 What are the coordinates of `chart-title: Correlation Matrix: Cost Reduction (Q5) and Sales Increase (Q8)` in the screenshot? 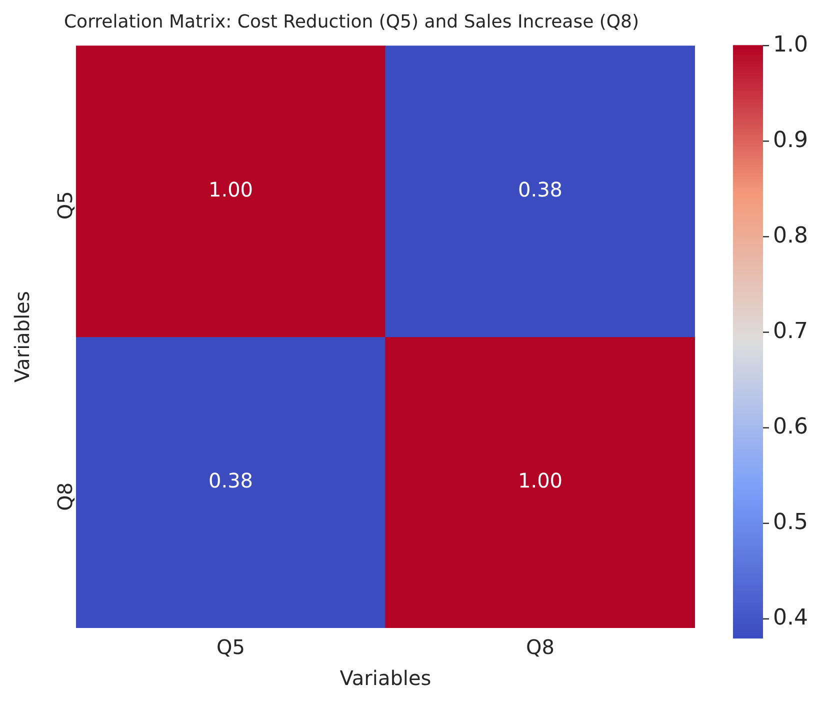 It's located at (352, 21).